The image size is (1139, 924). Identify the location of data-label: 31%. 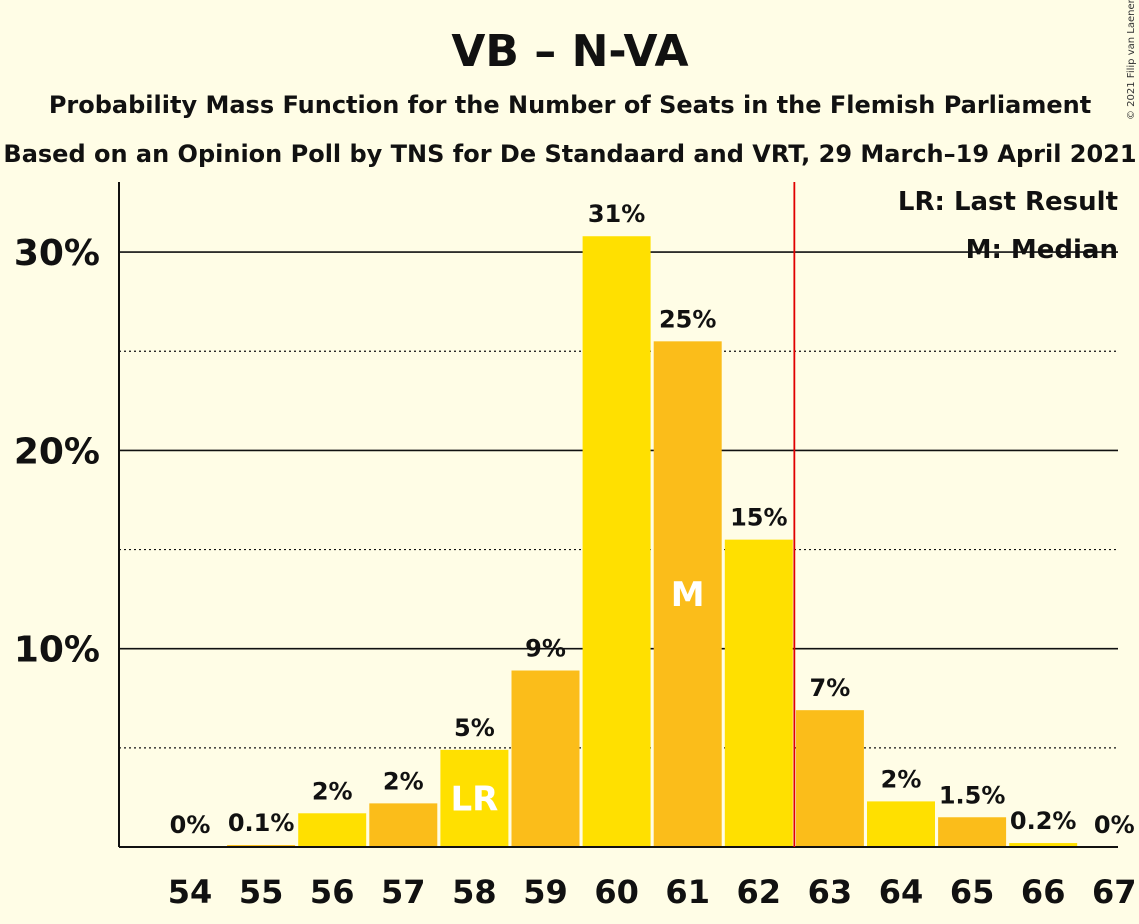
(616, 214).